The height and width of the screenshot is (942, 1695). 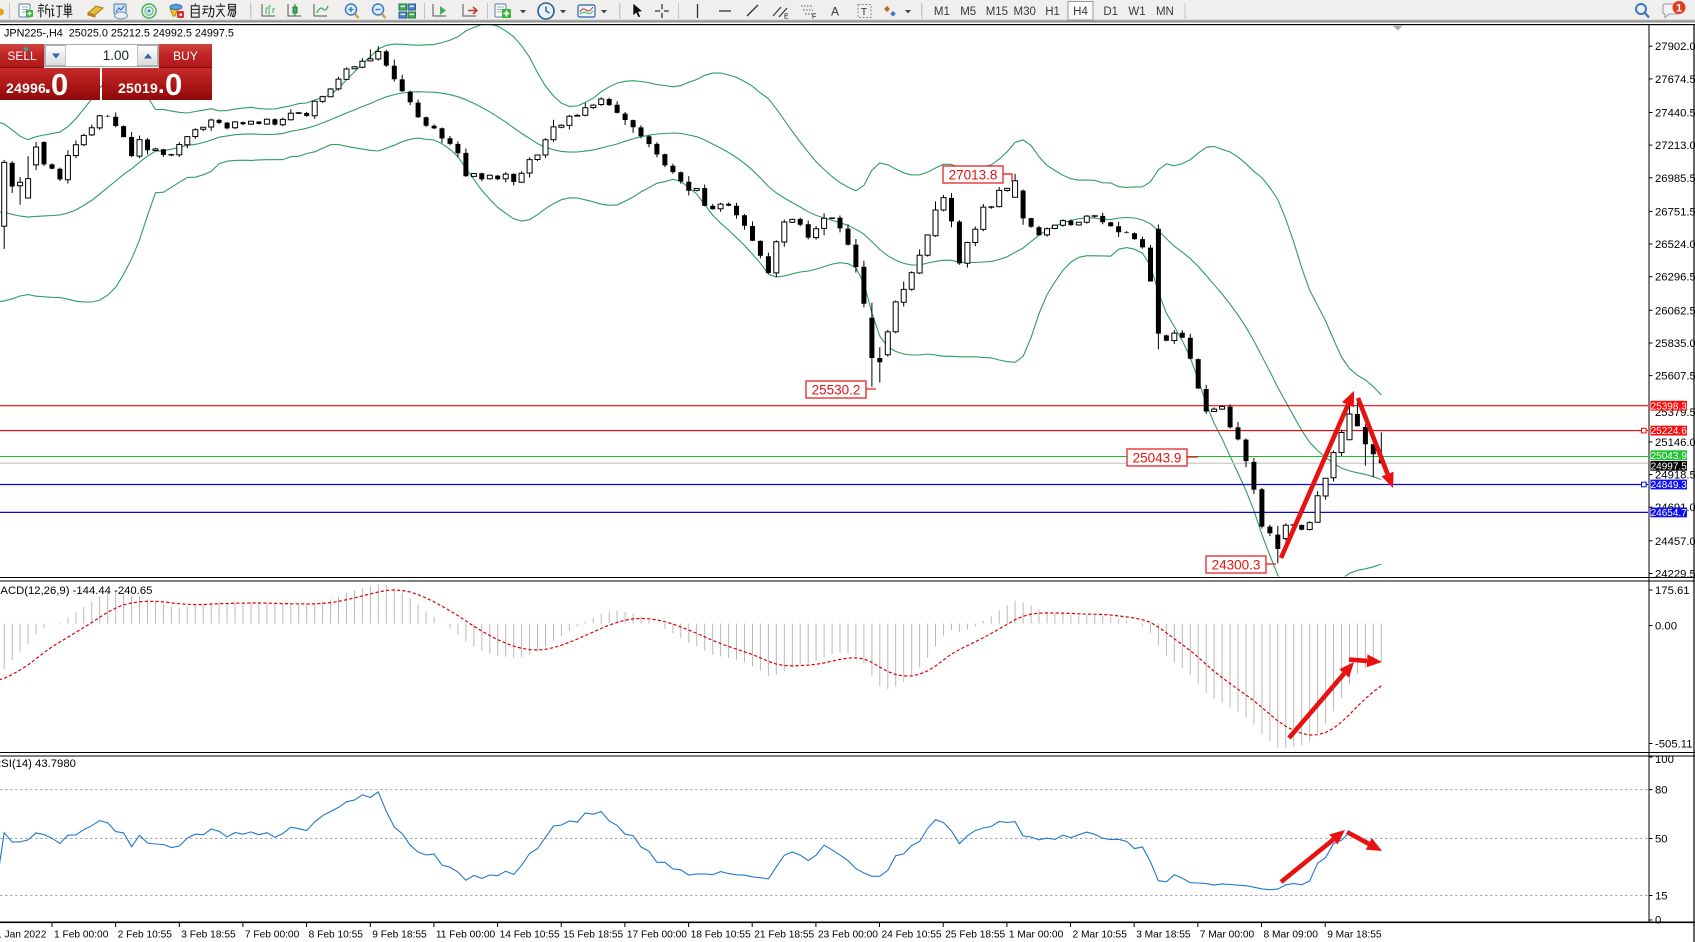 I want to click on svg-text: 27213.0, so click(x=1675, y=146).